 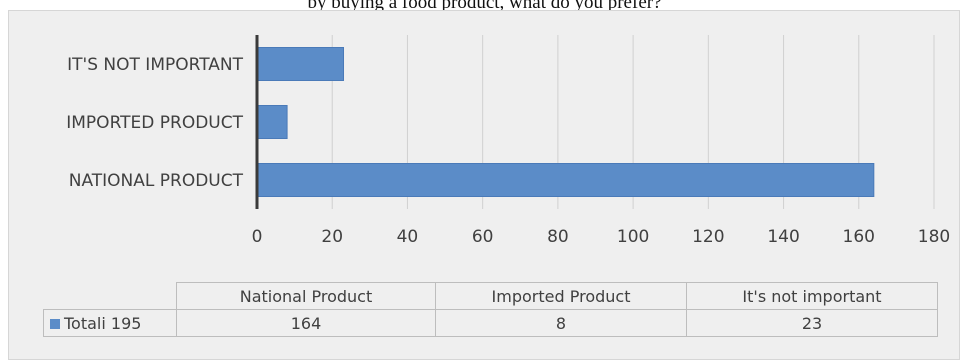 I want to click on x-tick-label: 180, so click(x=934, y=237).